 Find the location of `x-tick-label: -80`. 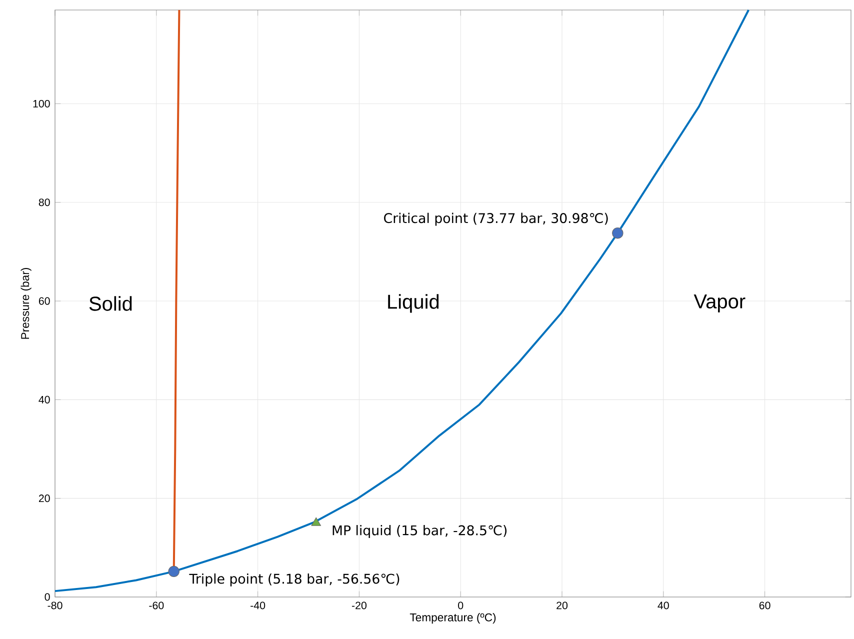

x-tick-label: -80 is located at coordinates (55, 606).